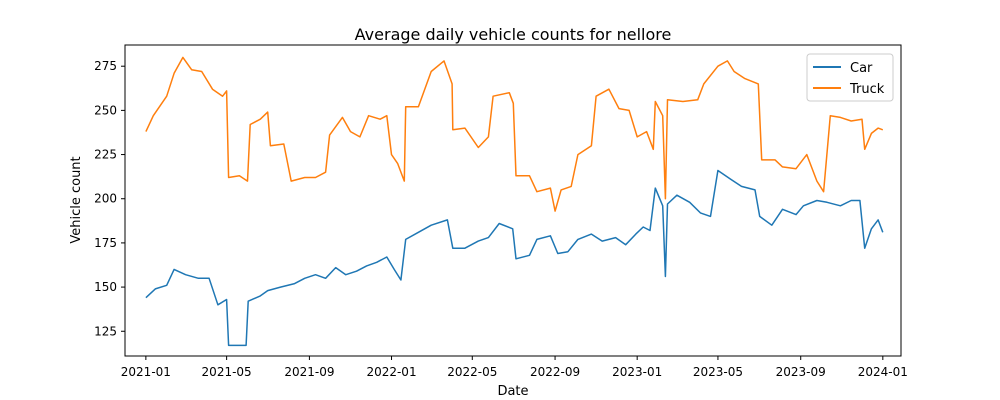  I want to click on x-tick-label: 2023-01, so click(637, 372).